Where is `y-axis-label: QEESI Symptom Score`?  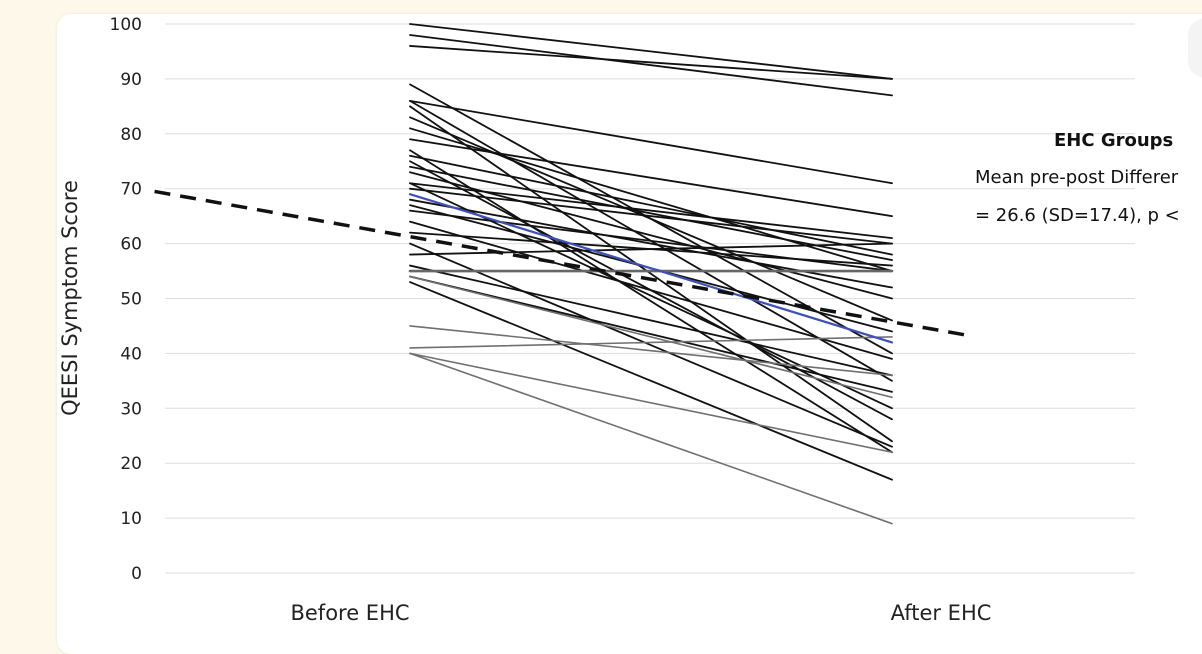
y-axis-label: QEESI Symptom Score is located at coordinates (70, 298).